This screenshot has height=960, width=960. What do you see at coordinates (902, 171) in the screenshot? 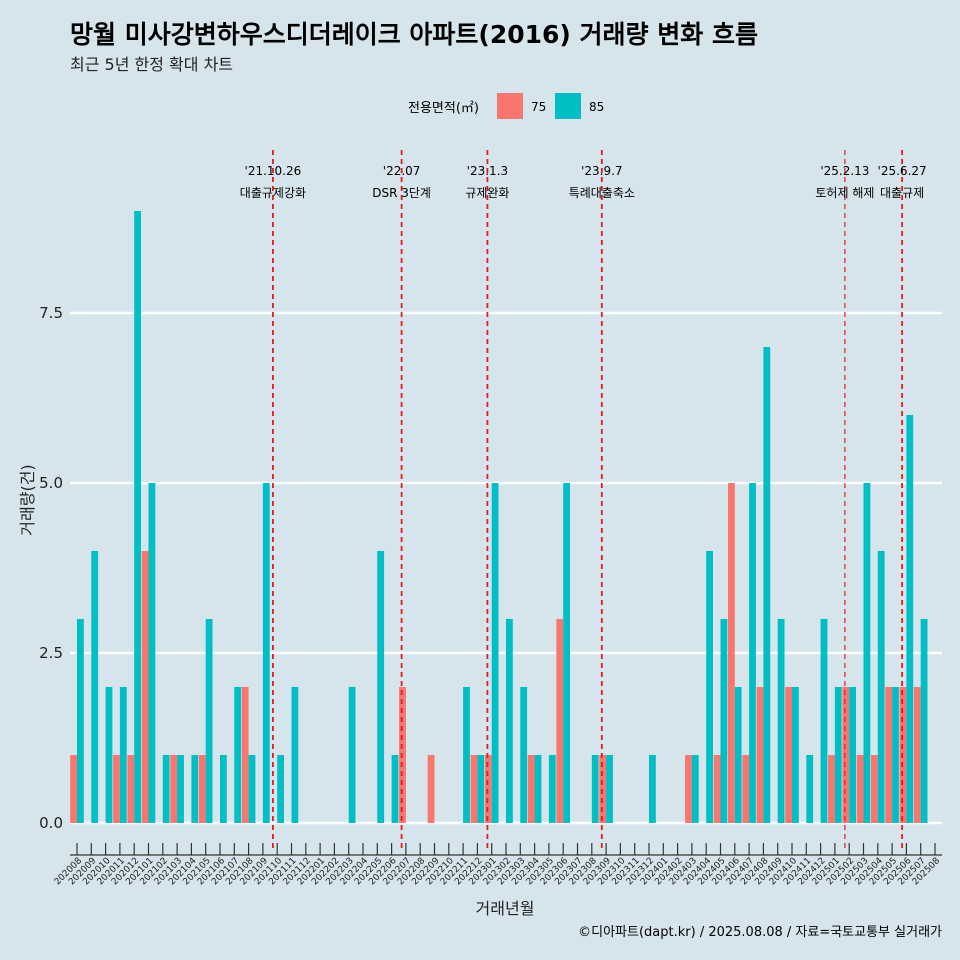
I see `event-date: '25.6.27` at bounding box center [902, 171].